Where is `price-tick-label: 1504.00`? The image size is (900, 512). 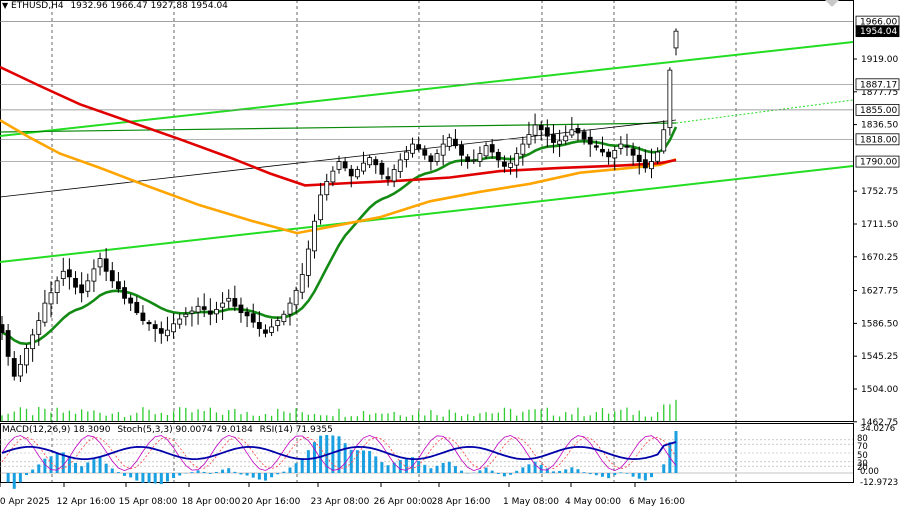
price-tick-label: 1504.00 is located at coordinates (879, 390).